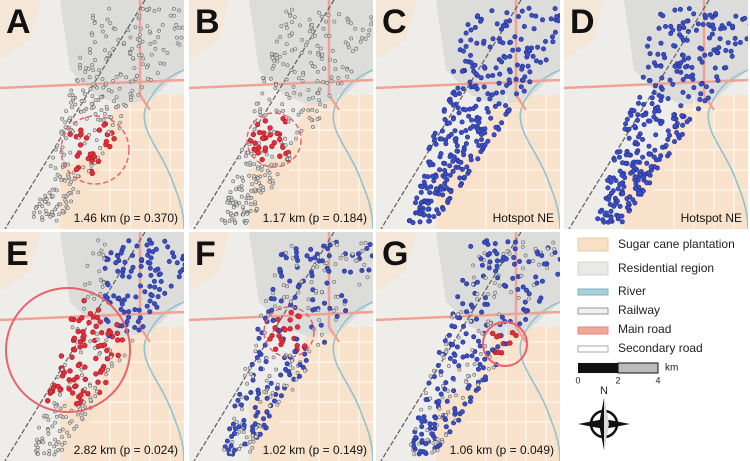 The height and width of the screenshot is (461, 750). Describe the element at coordinates (639, 310) in the screenshot. I see `legend-label: Railway` at that location.